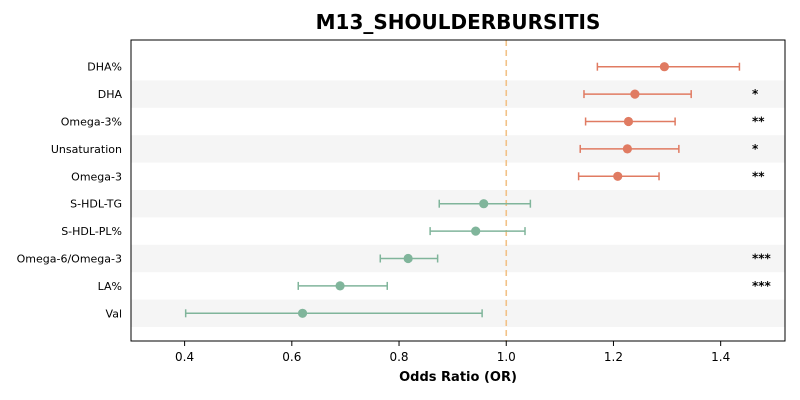 The width and height of the screenshot is (800, 400). Describe the element at coordinates (301, 204) in the screenshot. I see `forest-row: S-HDL-TG` at that location.